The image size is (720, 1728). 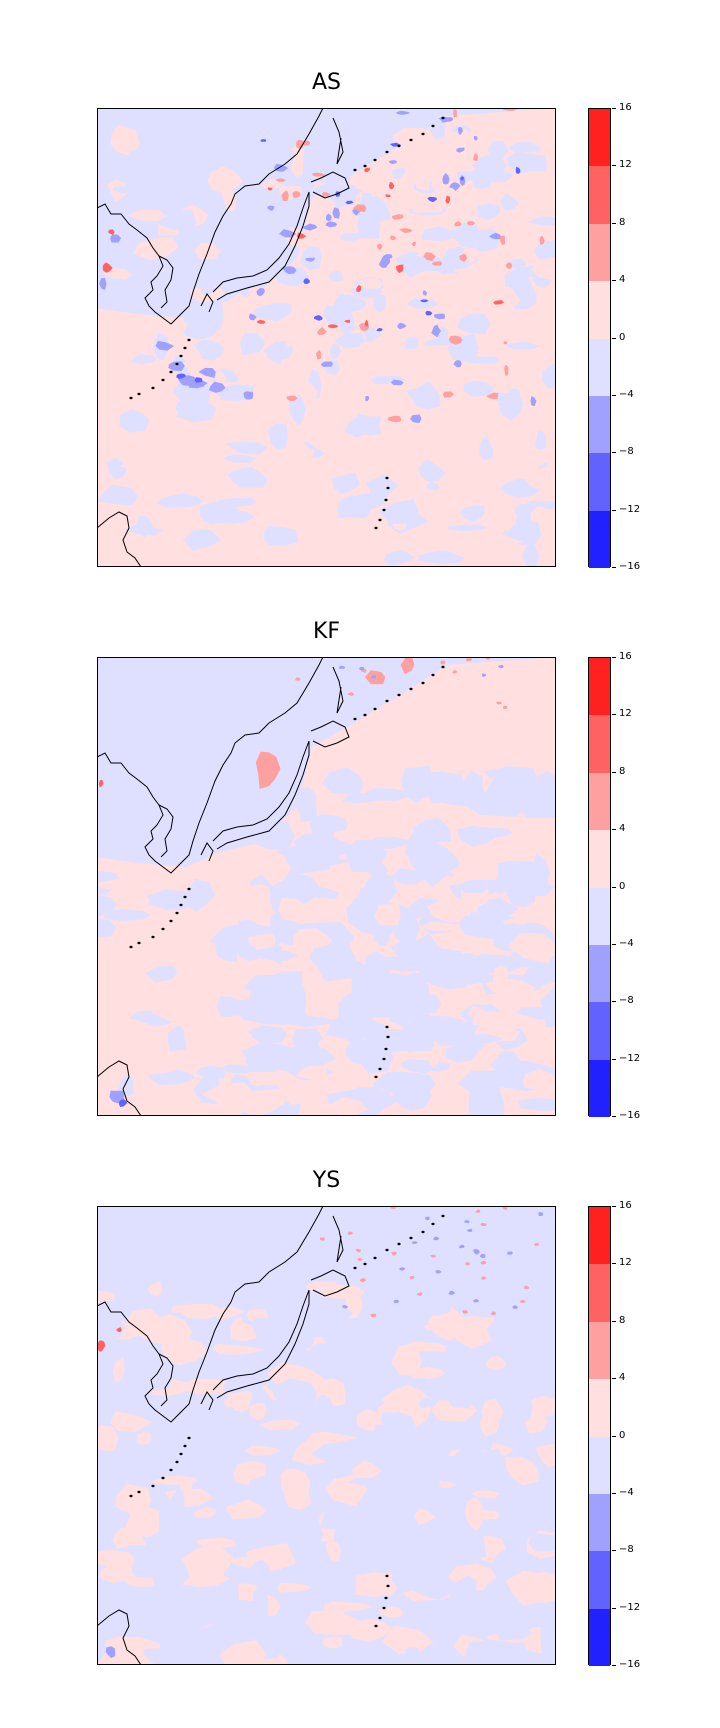 I want to click on colorbar-tick-label: −4, so click(x=626, y=1492).